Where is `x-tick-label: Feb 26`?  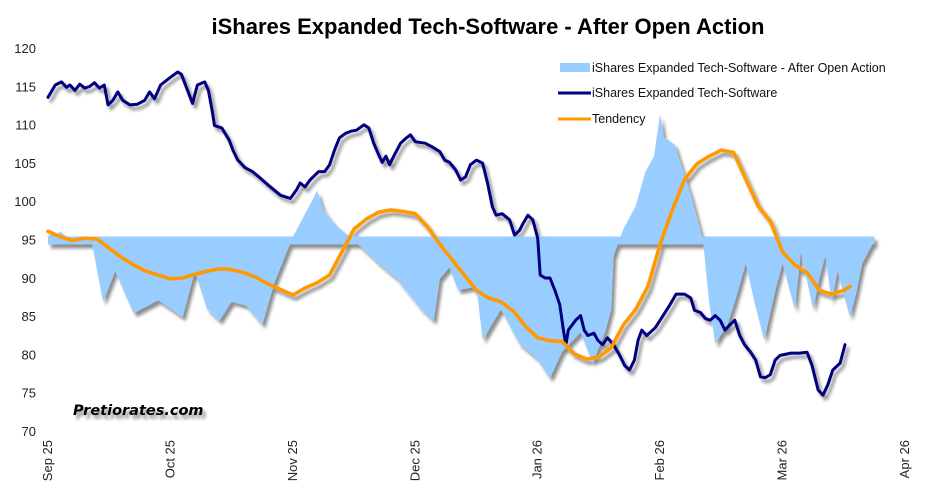
x-tick-label: Feb 26 is located at coordinates (659, 460).